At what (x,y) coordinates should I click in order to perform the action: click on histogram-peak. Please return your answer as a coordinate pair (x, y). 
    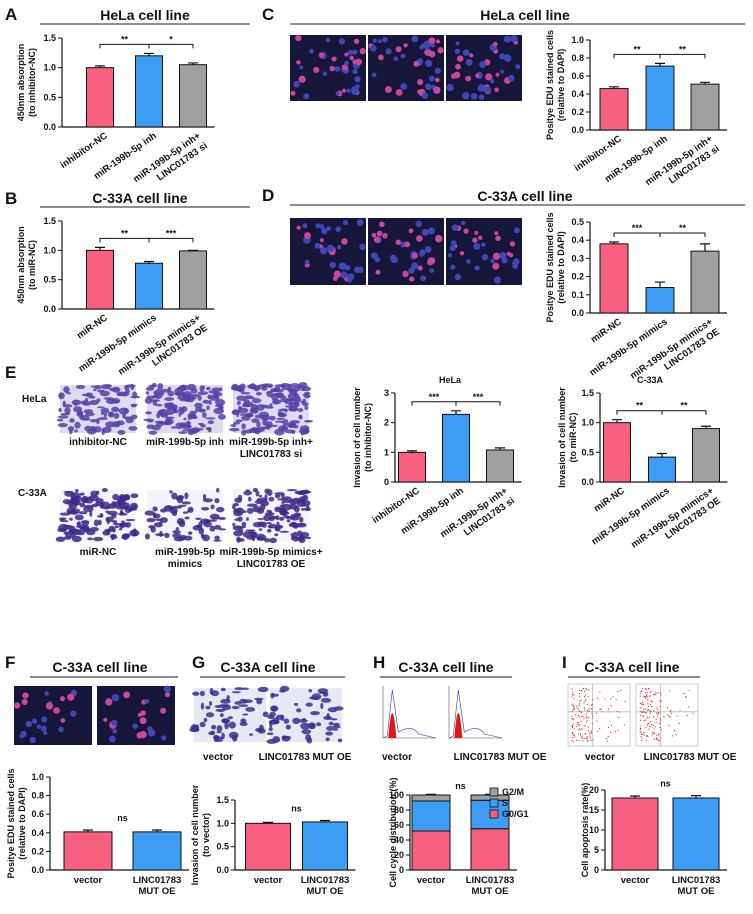
    Looking at the image, I should click on (392, 725).